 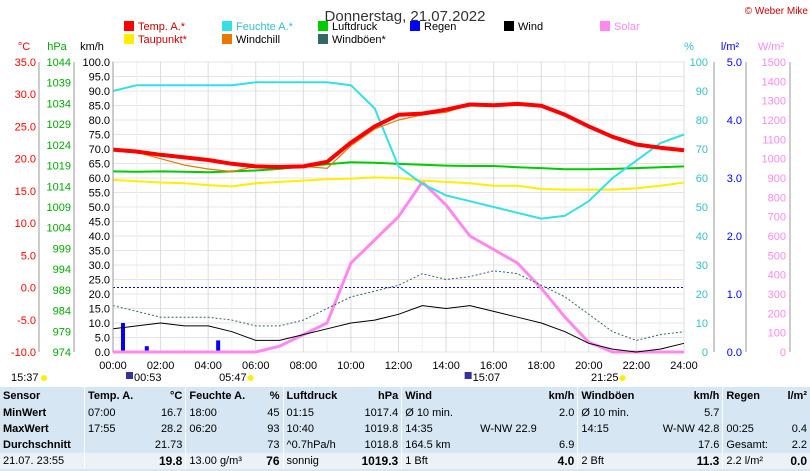 I want to click on stats-header: Regen, so click(x=751, y=396).